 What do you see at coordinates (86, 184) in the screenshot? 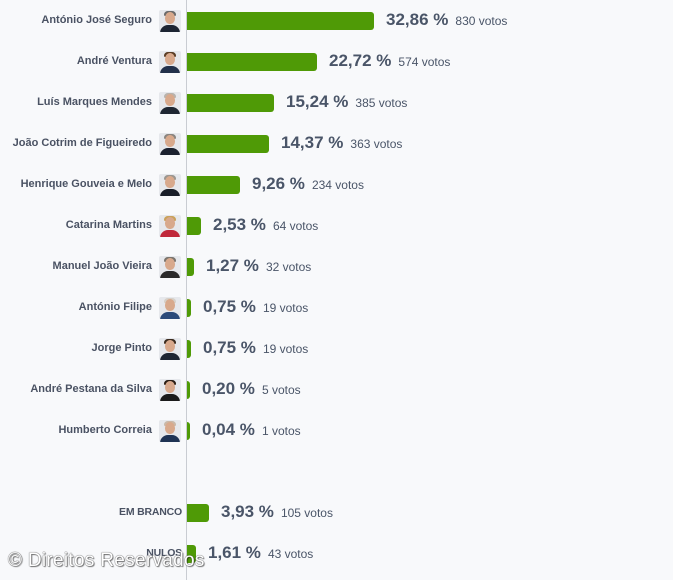
I see `candidate-name: Henrique Gouveia e Melo` at bounding box center [86, 184].